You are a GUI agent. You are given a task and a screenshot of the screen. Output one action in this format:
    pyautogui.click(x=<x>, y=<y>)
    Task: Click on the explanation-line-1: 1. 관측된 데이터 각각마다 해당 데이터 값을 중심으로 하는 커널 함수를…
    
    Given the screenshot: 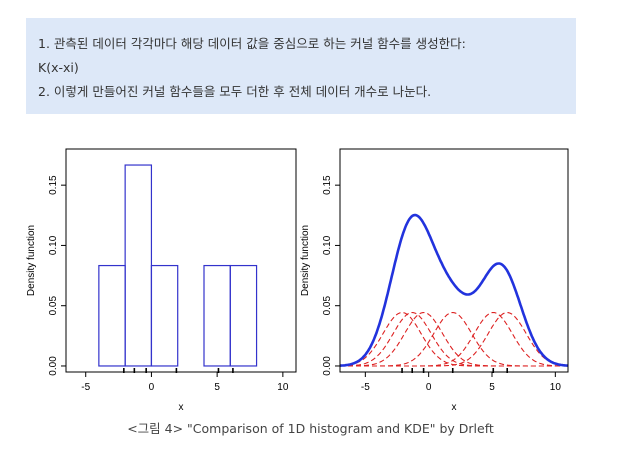 What is the action you would take?
    pyautogui.click(x=252, y=43)
    